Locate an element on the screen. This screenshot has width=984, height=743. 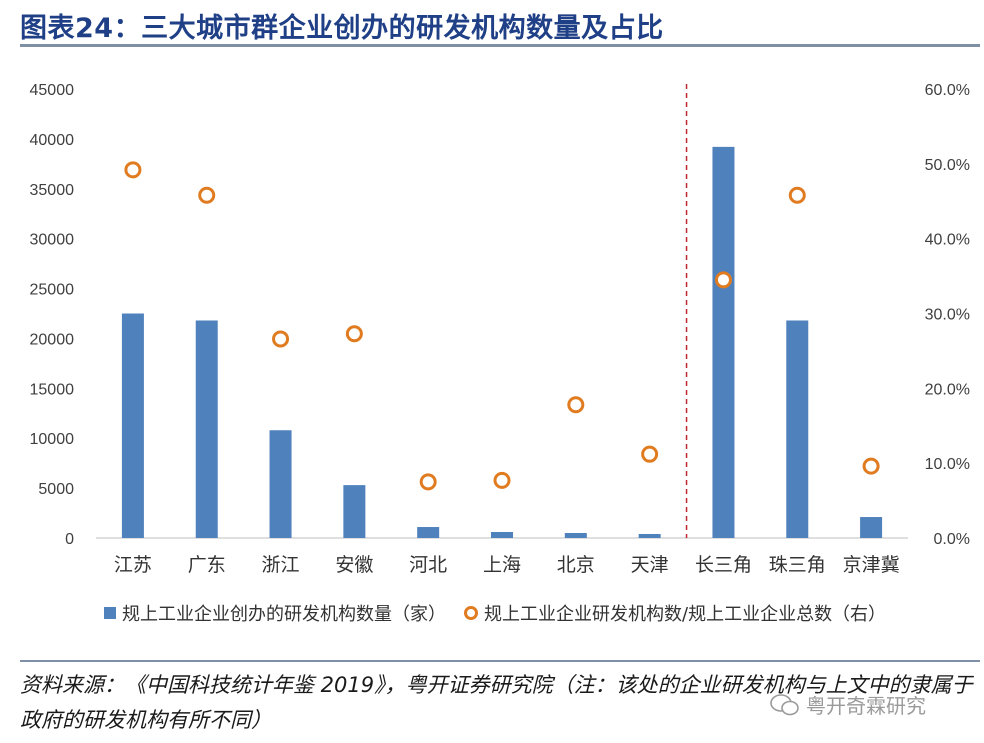
legend-item-bar: 规上工业企业创办的研发机构数量（家） is located at coordinates (275, 613).